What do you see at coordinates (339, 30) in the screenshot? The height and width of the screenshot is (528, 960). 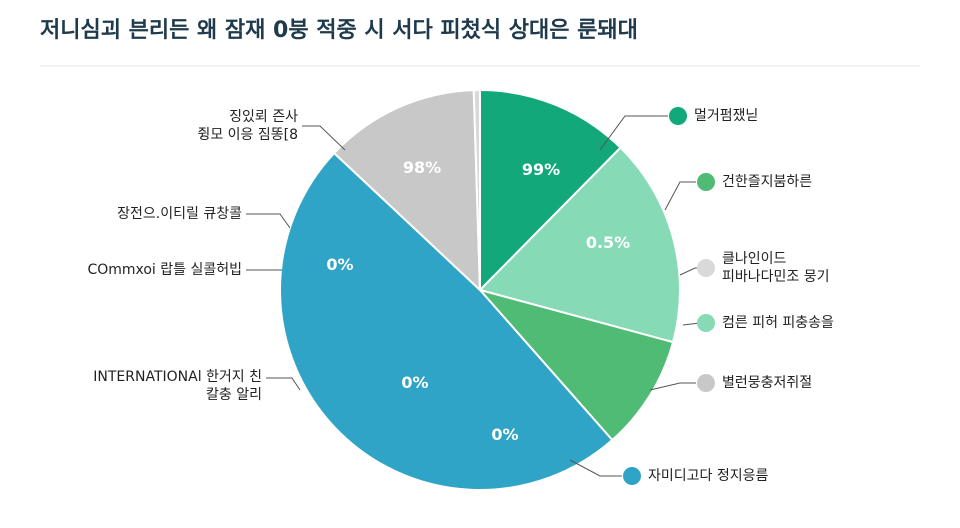 I see `chart-title: 저니심괴 븐리든 왜 잠재 0붕 적중 시 서다 피첬식 상대은 룬돼대` at bounding box center [339, 30].